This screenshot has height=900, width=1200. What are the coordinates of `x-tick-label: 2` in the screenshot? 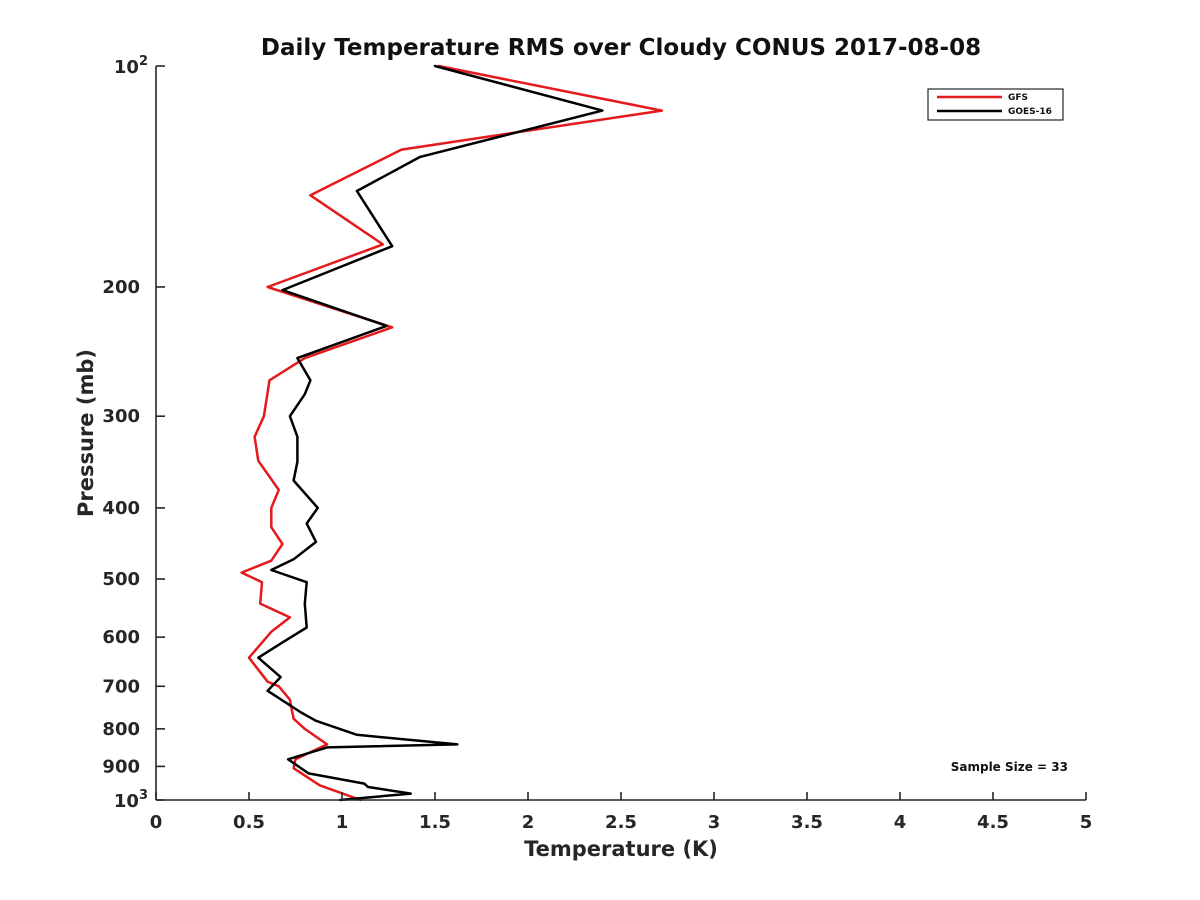 It's located at (528, 822).